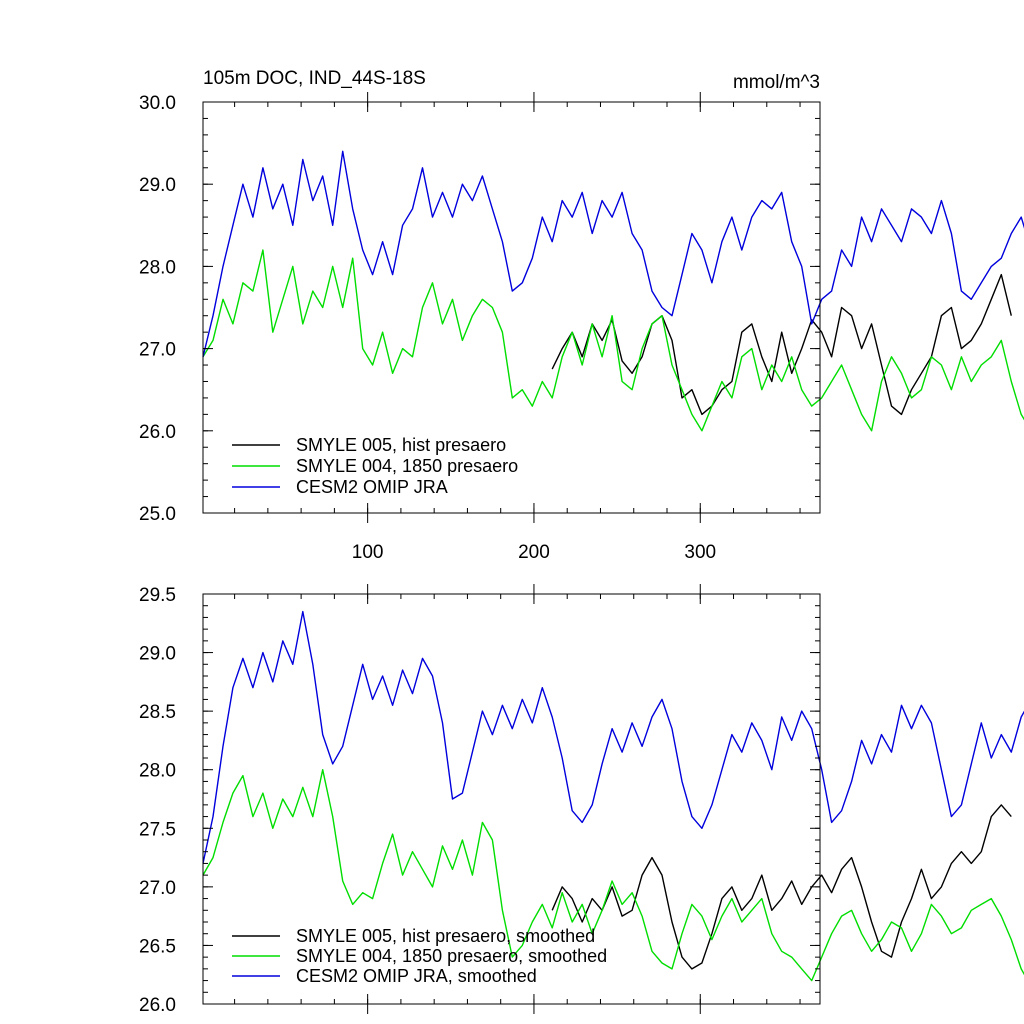 The height and width of the screenshot is (1024, 1024). I want to click on y-tick-label: 30.0, so click(157, 103).